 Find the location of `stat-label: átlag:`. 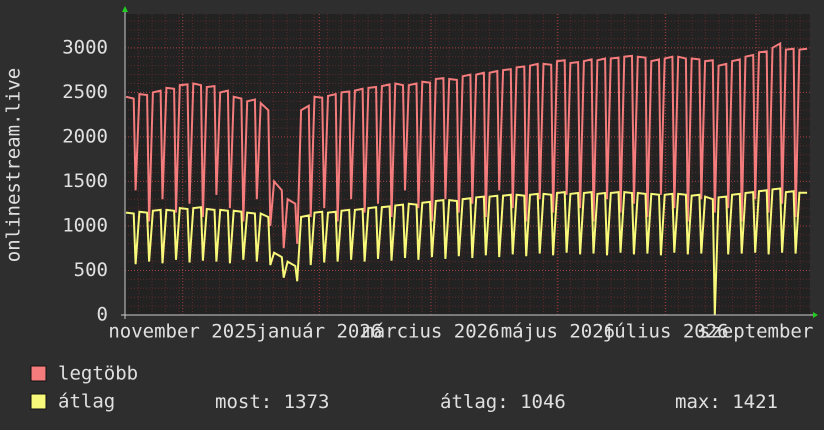

stat-label: átlag: is located at coordinates (474, 402).